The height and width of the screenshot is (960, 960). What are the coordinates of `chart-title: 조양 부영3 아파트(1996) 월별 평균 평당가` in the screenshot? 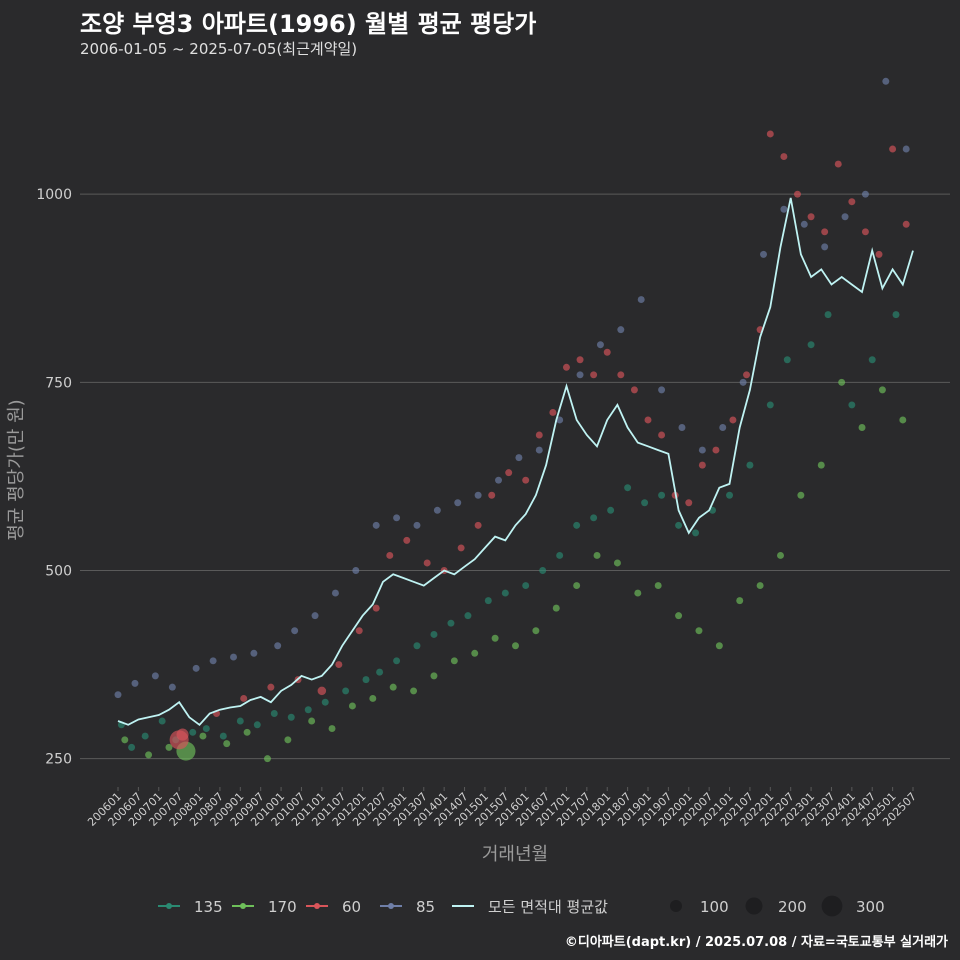 It's located at (308, 24).